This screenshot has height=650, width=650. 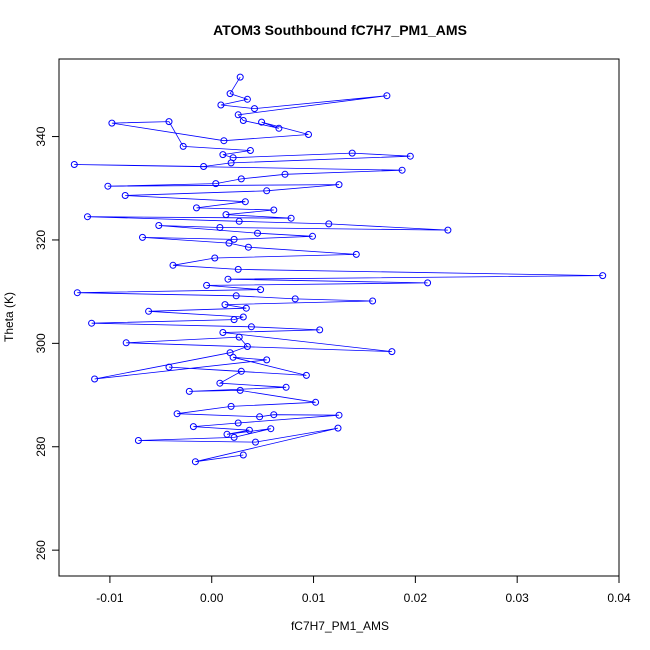 I want to click on x-axis: -0.01 0.00 0.01 0.02 0.03 0.04, so click(x=363, y=590).